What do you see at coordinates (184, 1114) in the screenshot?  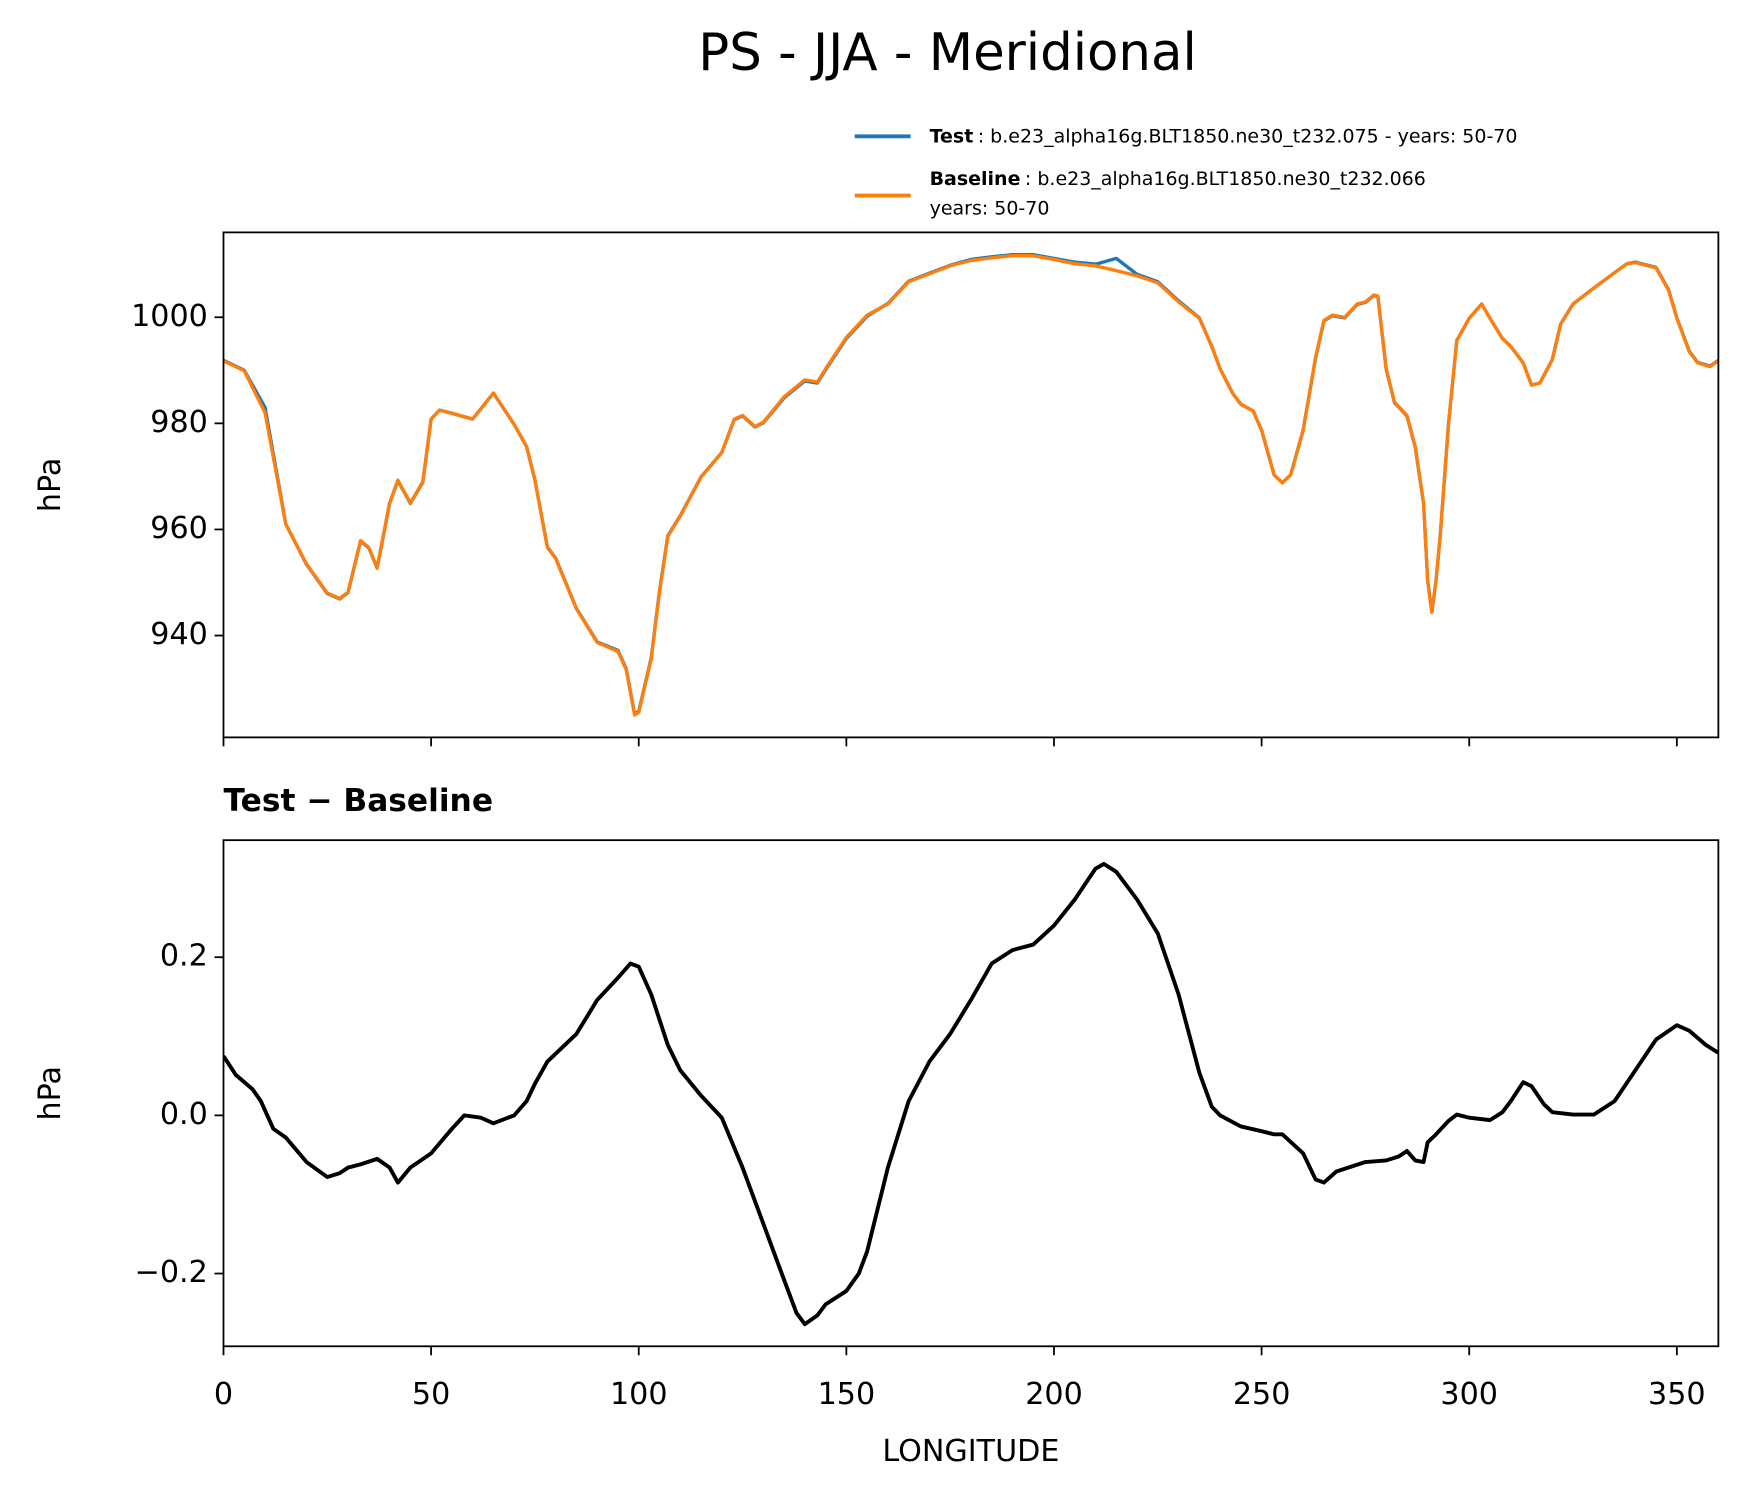 I see `y-tick-label: 0.0` at bounding box center [184, 1114].